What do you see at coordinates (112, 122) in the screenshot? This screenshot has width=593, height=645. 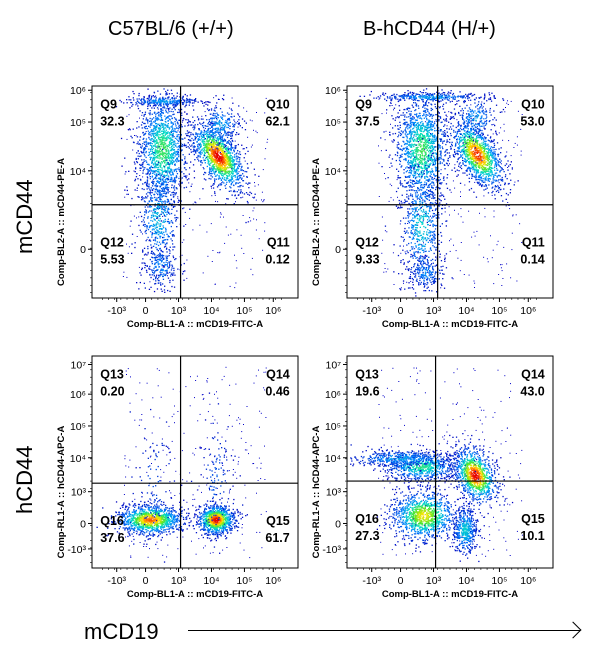 I see `quadrant-percent: 32.3` at bounding box center [112, 122].